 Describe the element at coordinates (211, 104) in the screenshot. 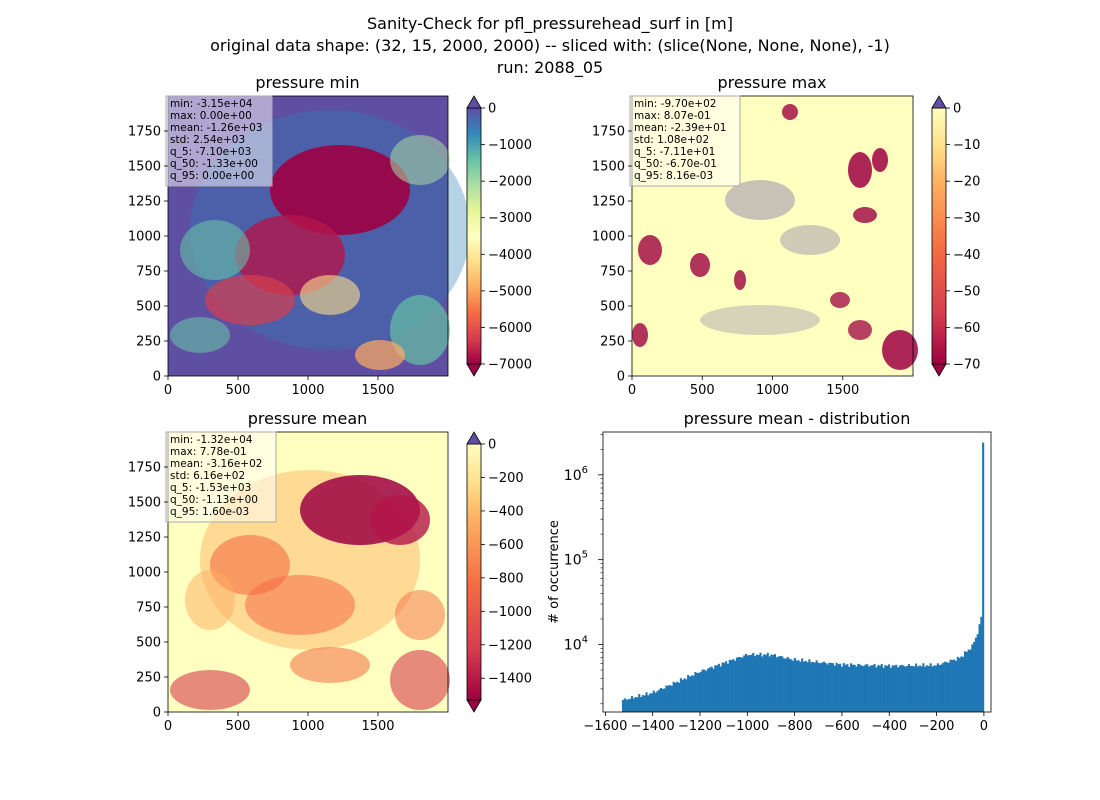

I see `stat-min: min: -3.15e+04` at that location.